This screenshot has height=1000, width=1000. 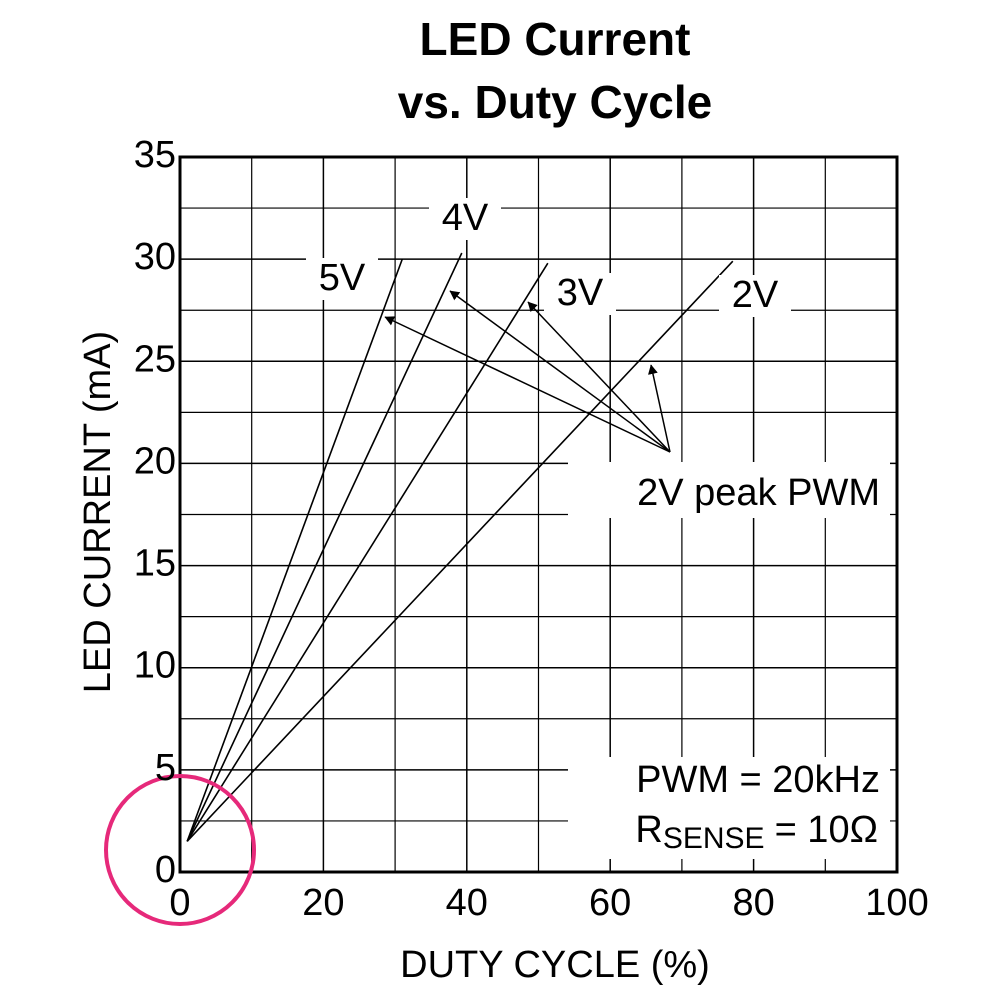 I want to click on x-tick-label: 40, so click(x=467, y=903).